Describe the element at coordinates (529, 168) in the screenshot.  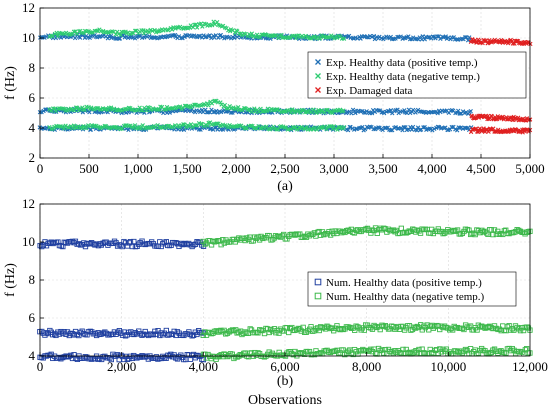
I see `x-tick-label: 5,000` at that location.